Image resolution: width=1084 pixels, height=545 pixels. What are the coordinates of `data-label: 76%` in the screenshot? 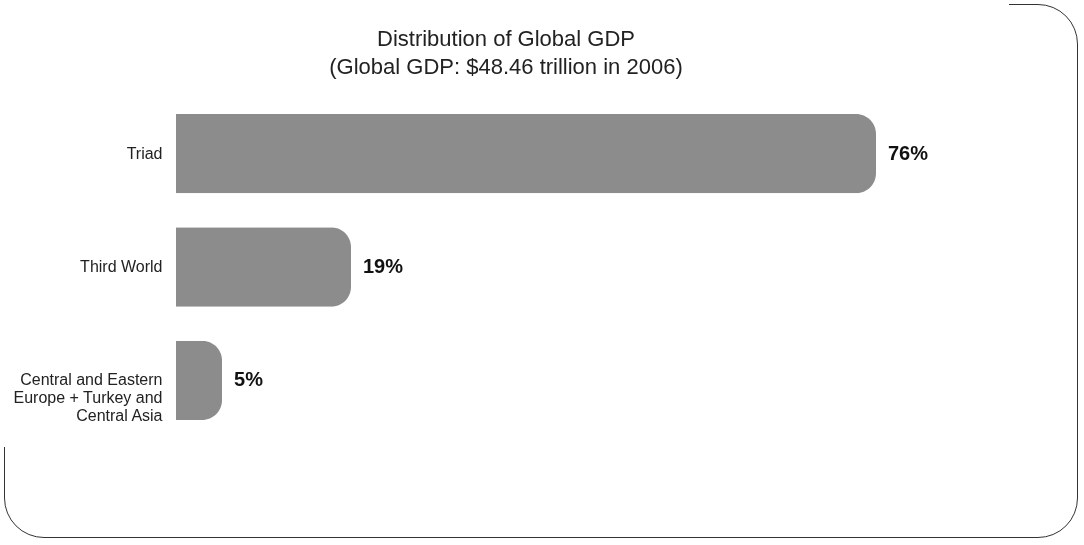 It's located at (908, 152).